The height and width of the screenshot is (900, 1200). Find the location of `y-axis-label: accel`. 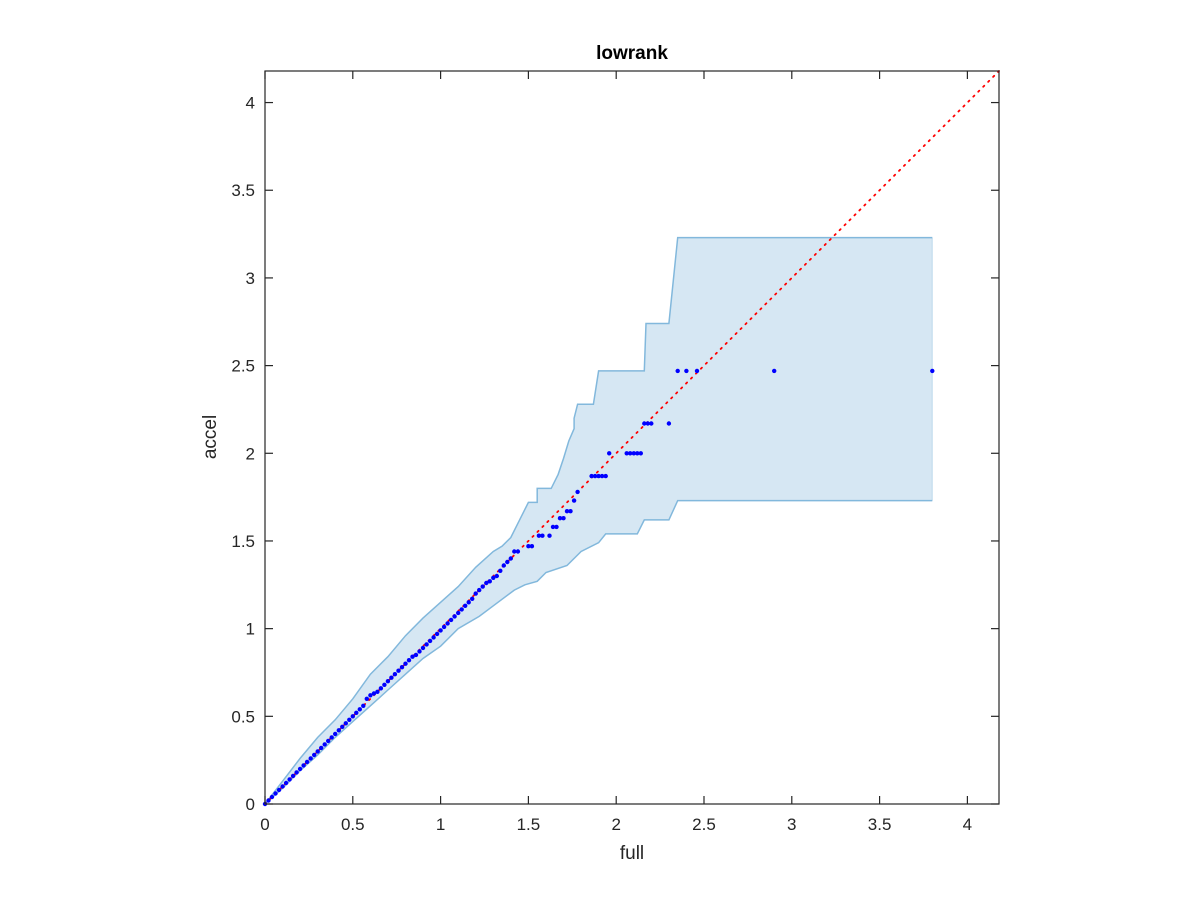

y-axis-label: accel is located at coordinates (210, 437).